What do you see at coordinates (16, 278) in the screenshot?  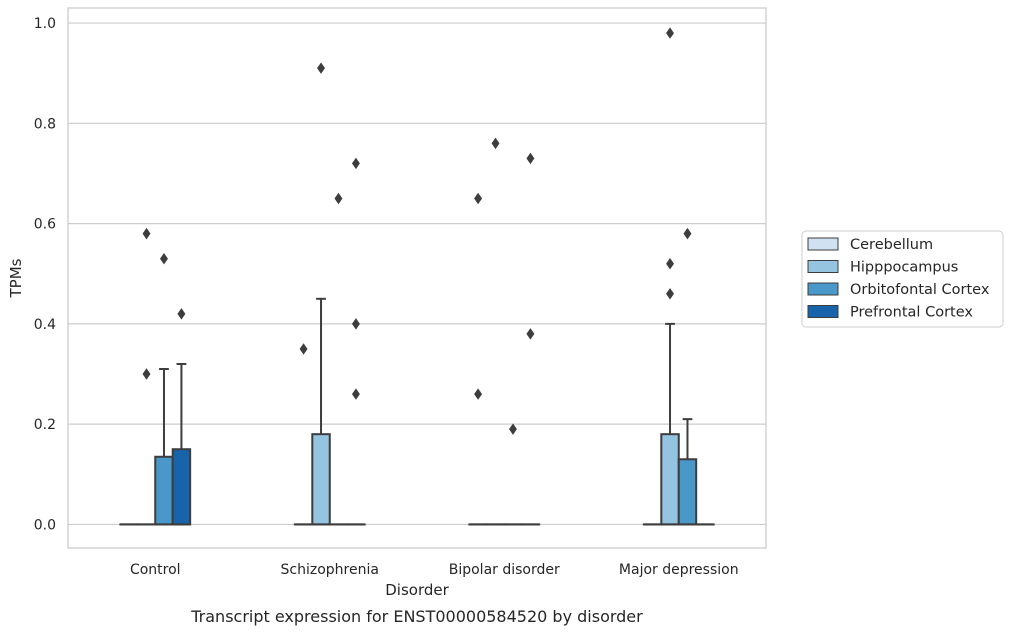 I see `y-axis-label: TPMs` at bounding box center [16, 278].